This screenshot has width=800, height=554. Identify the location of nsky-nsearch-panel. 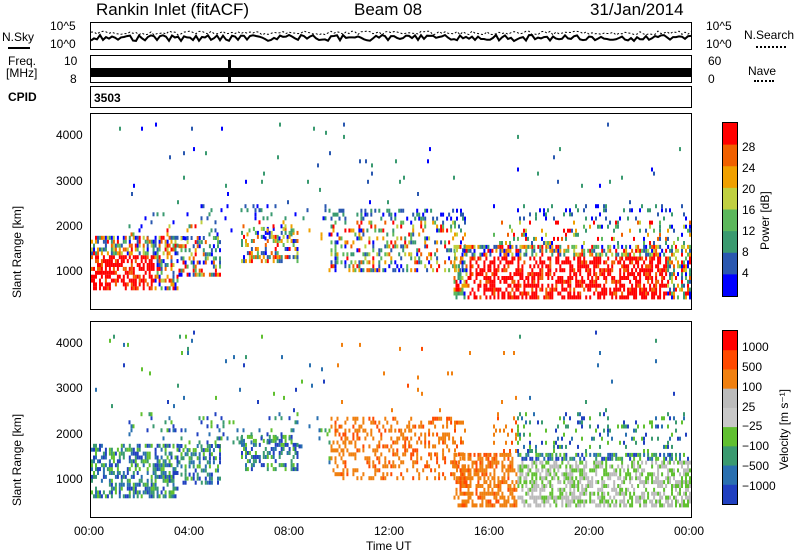
(391, 36).